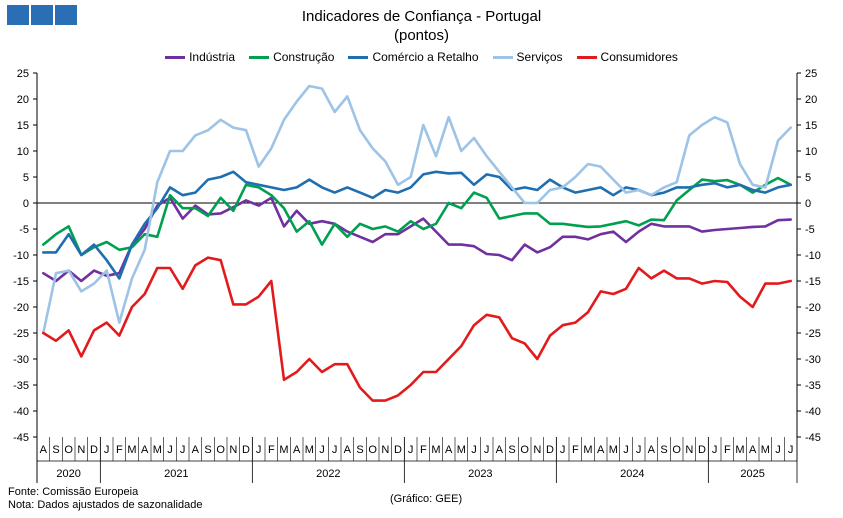 The height and width of the screenshot is (518, 843). I want to click on y-tick-label-left: -45, so click(21, 438).